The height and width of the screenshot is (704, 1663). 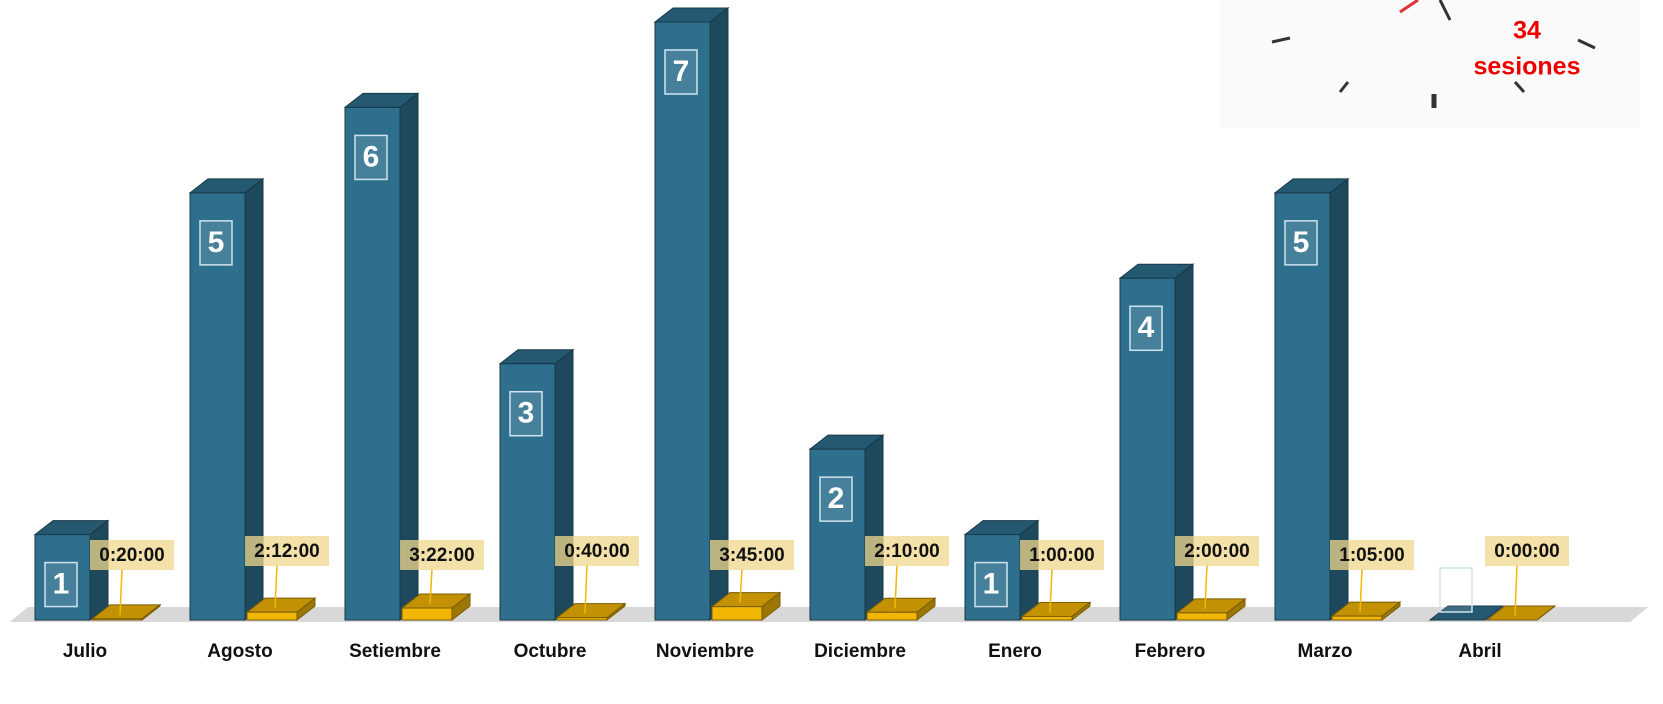 What do you see at coordinates (550, 651) in the screenshot?
I see `x-tick-label: Octubre` at bounding box center [550, 651].